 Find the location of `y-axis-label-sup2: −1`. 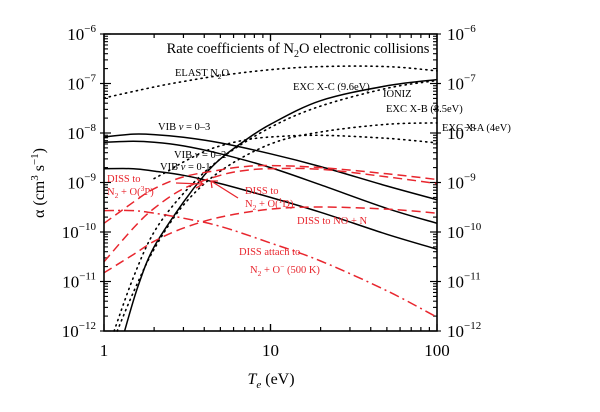

y-axis-label-sup2: −1 is located at coordinates (35, 159).